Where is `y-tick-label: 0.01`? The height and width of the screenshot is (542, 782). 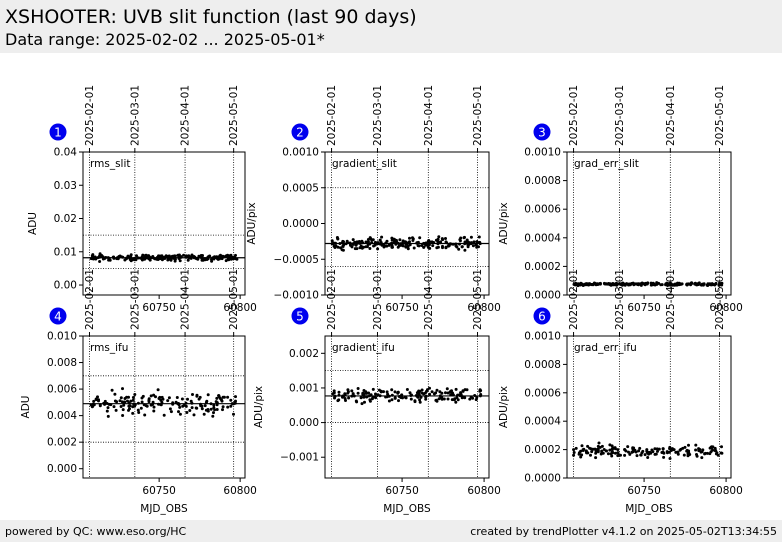
y-tick-label: 0.01 is located at coordinates (65, 252).